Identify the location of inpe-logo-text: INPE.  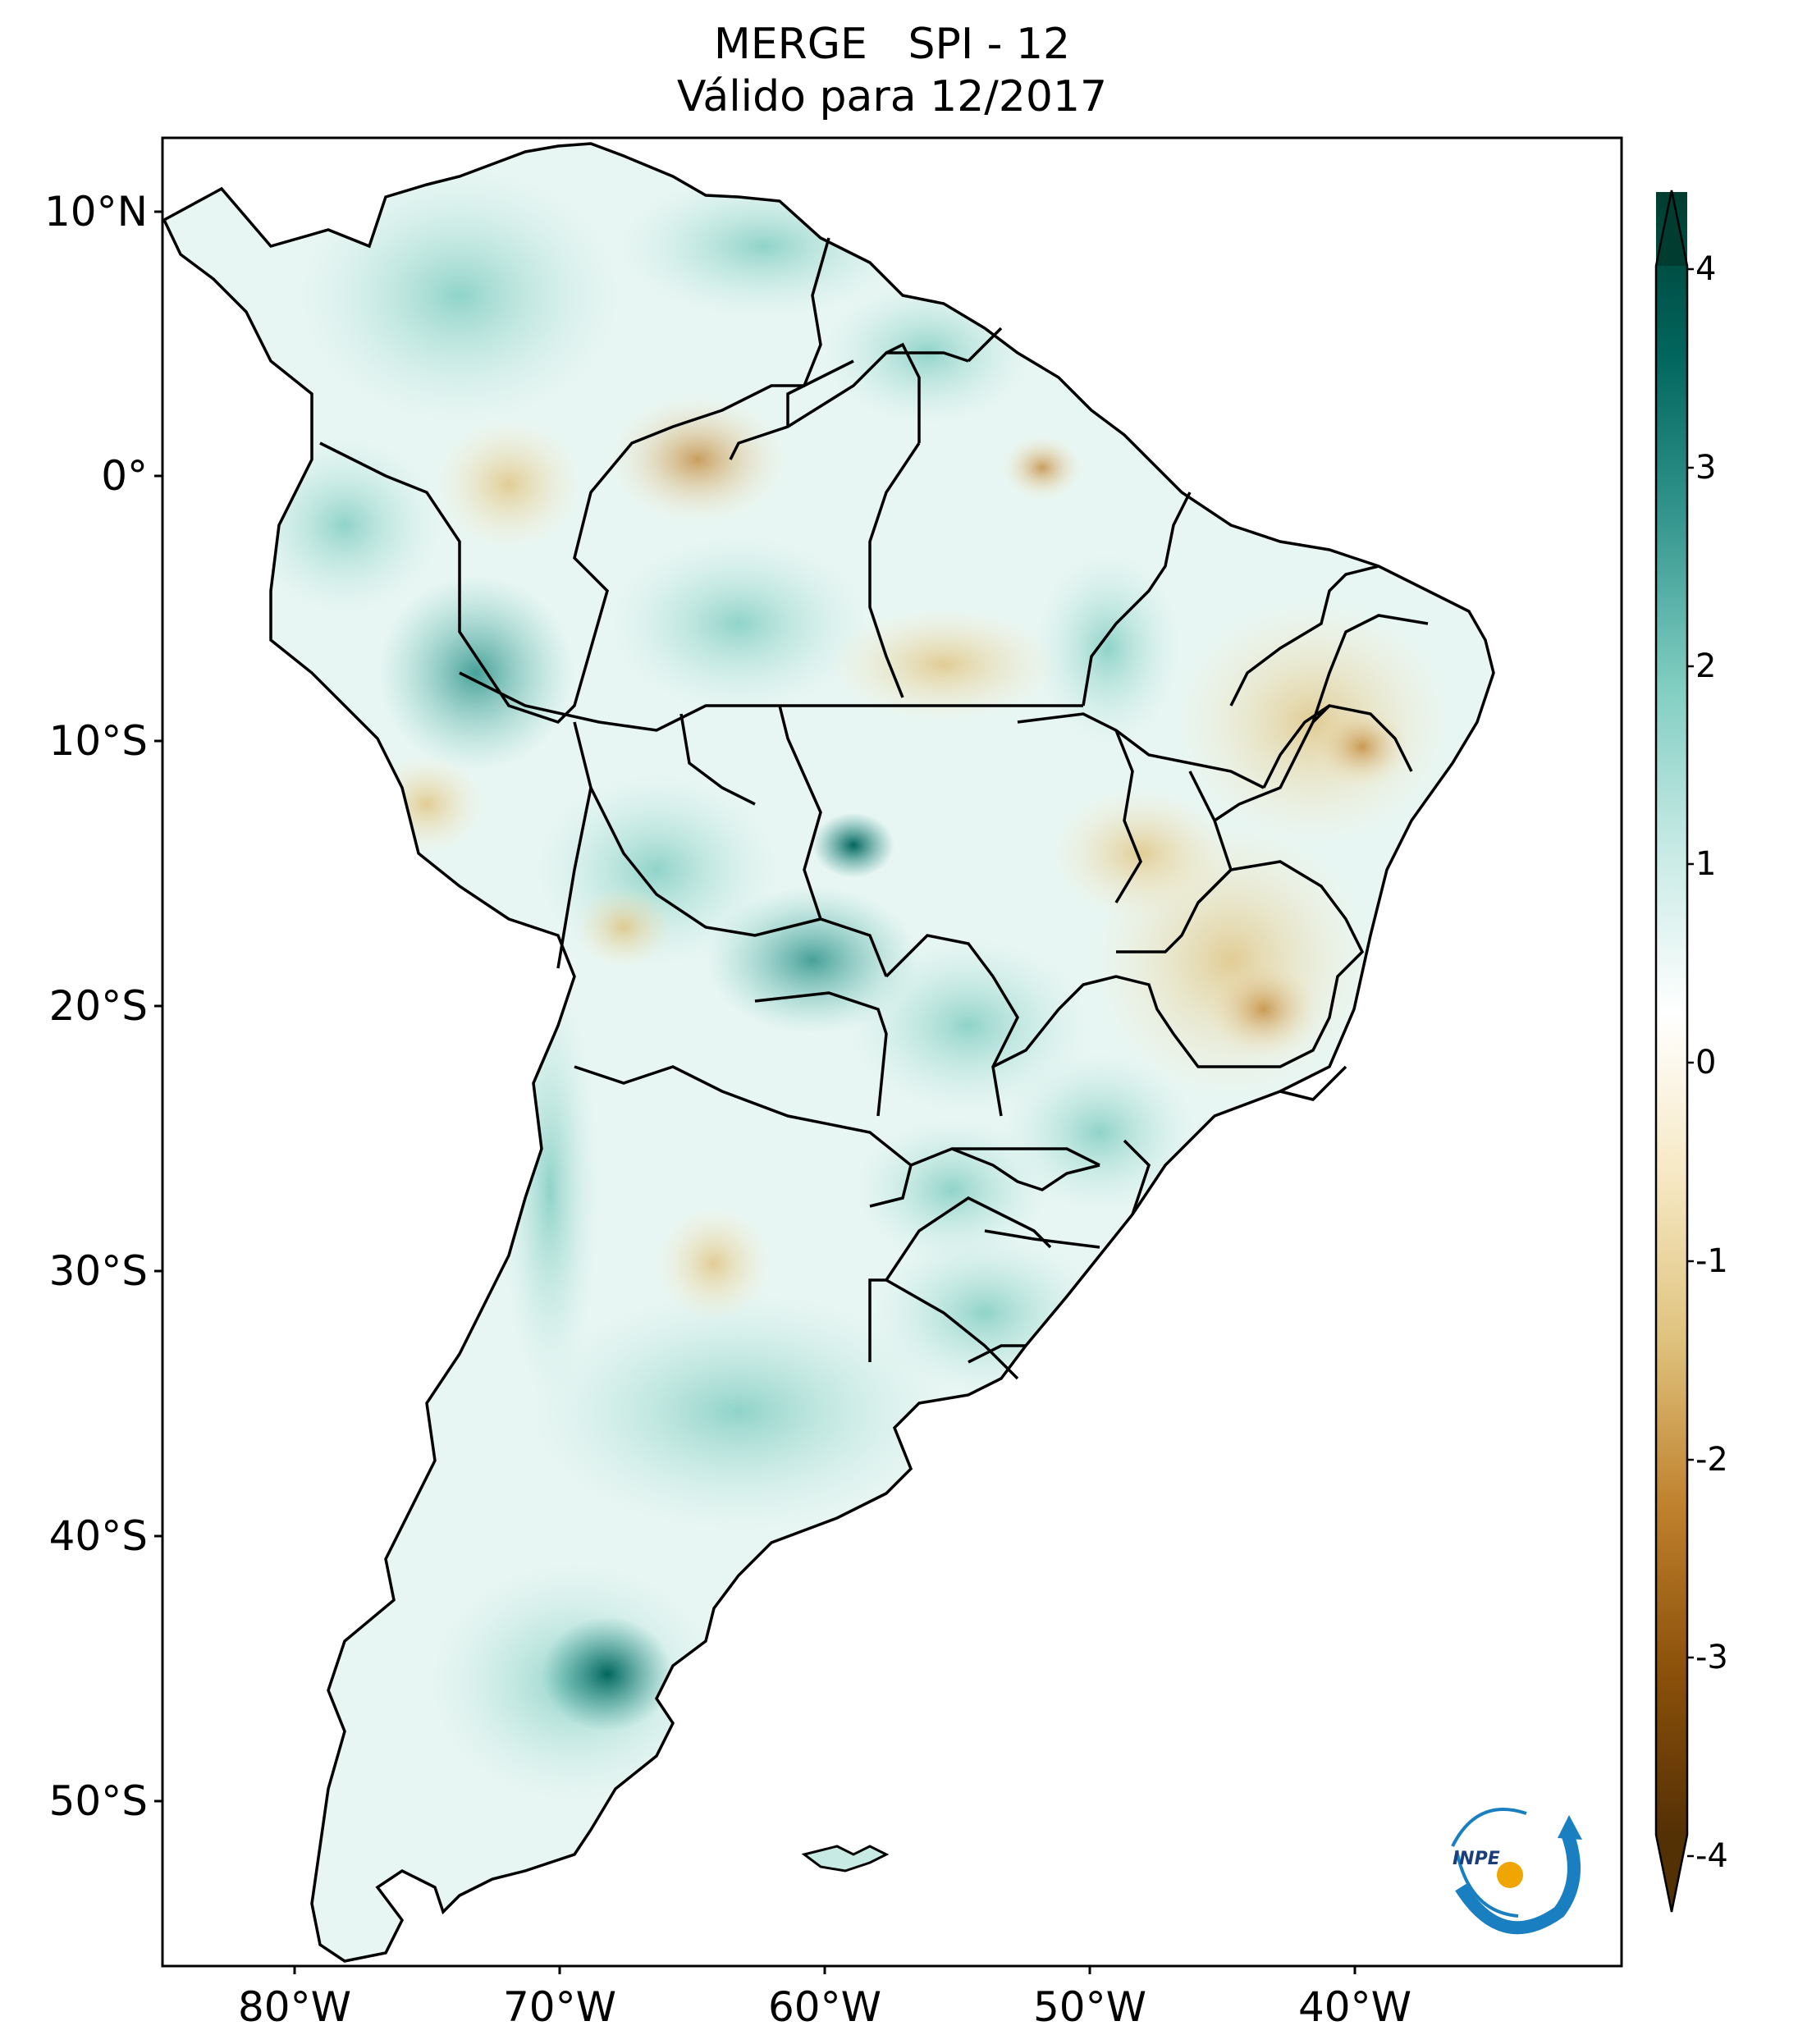
(1476, 1859).